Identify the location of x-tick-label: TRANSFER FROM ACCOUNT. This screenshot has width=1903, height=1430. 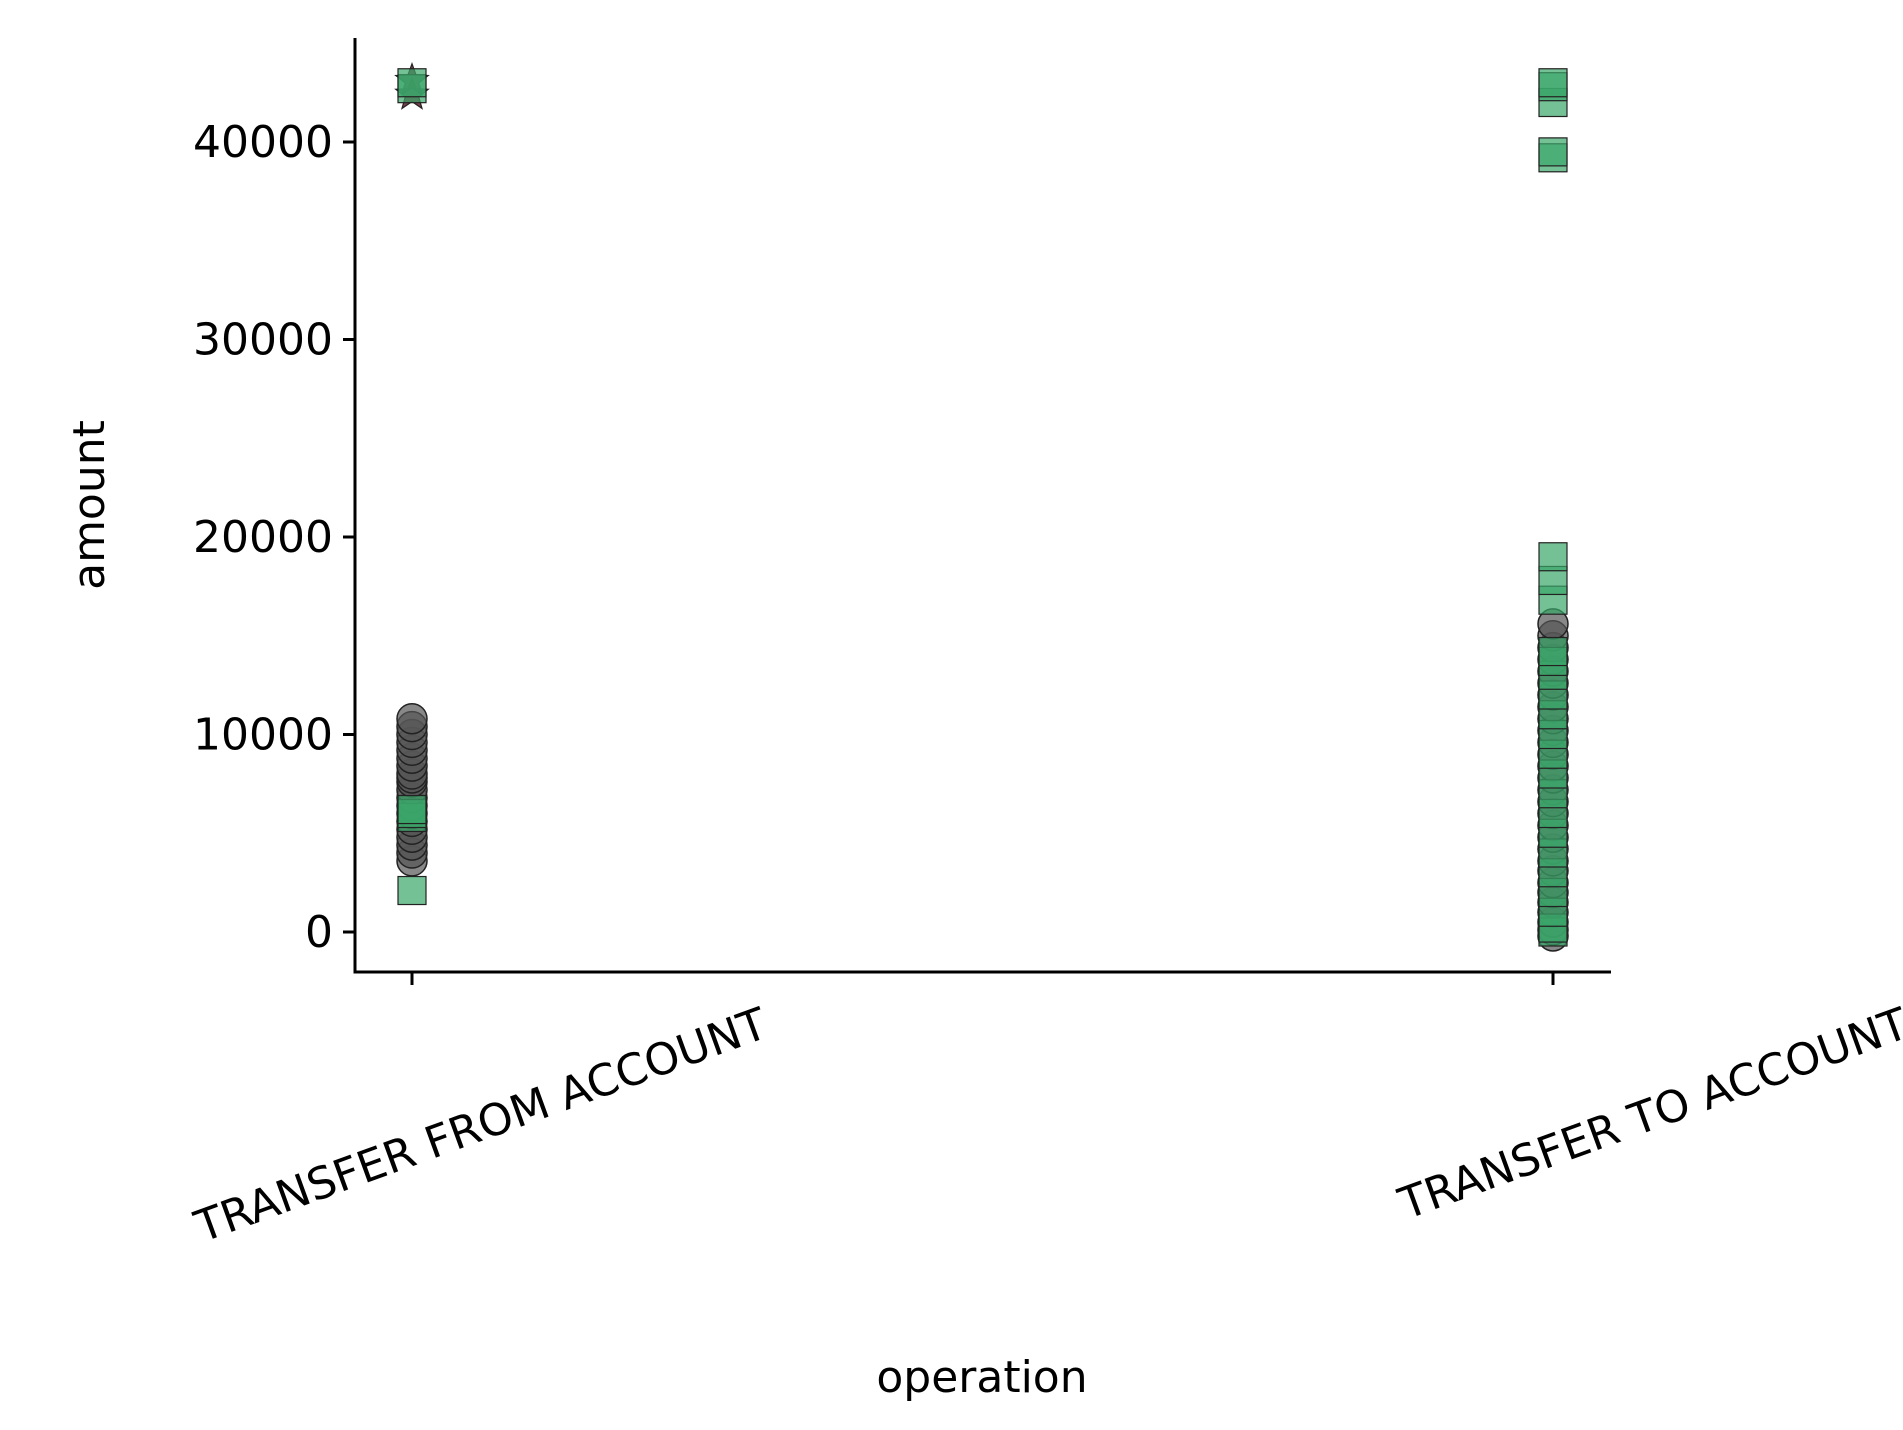
(481, 1125).